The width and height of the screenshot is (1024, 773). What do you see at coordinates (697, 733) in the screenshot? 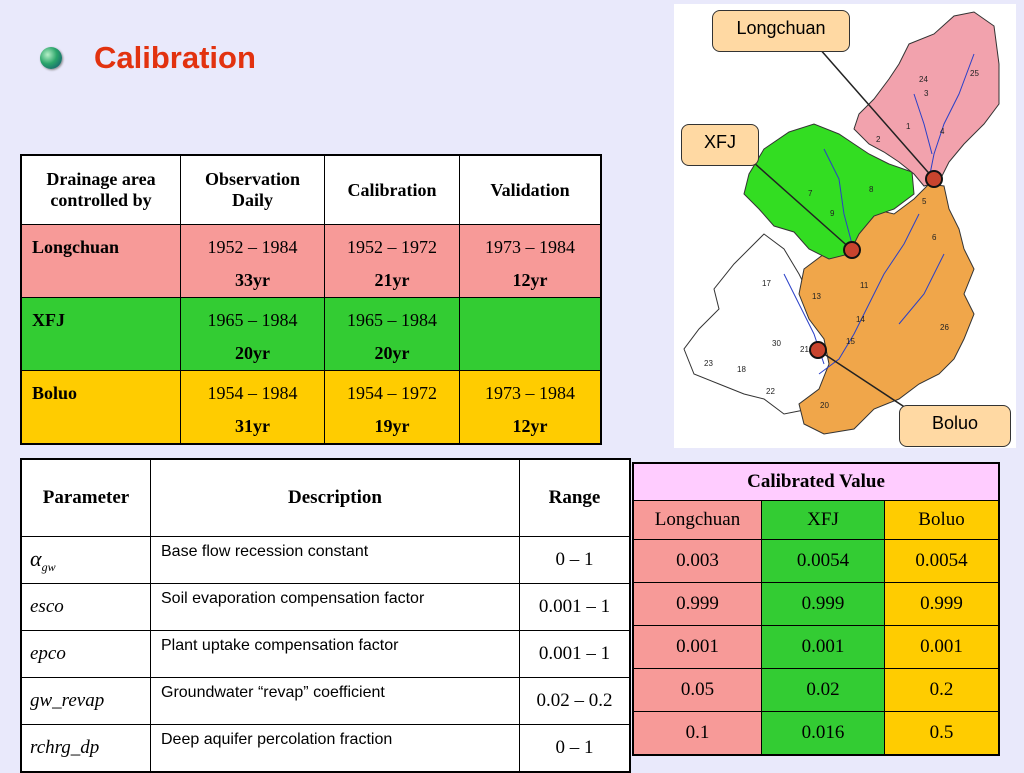
I see `value-cell: 0.1` at bounding box center [697, 733].